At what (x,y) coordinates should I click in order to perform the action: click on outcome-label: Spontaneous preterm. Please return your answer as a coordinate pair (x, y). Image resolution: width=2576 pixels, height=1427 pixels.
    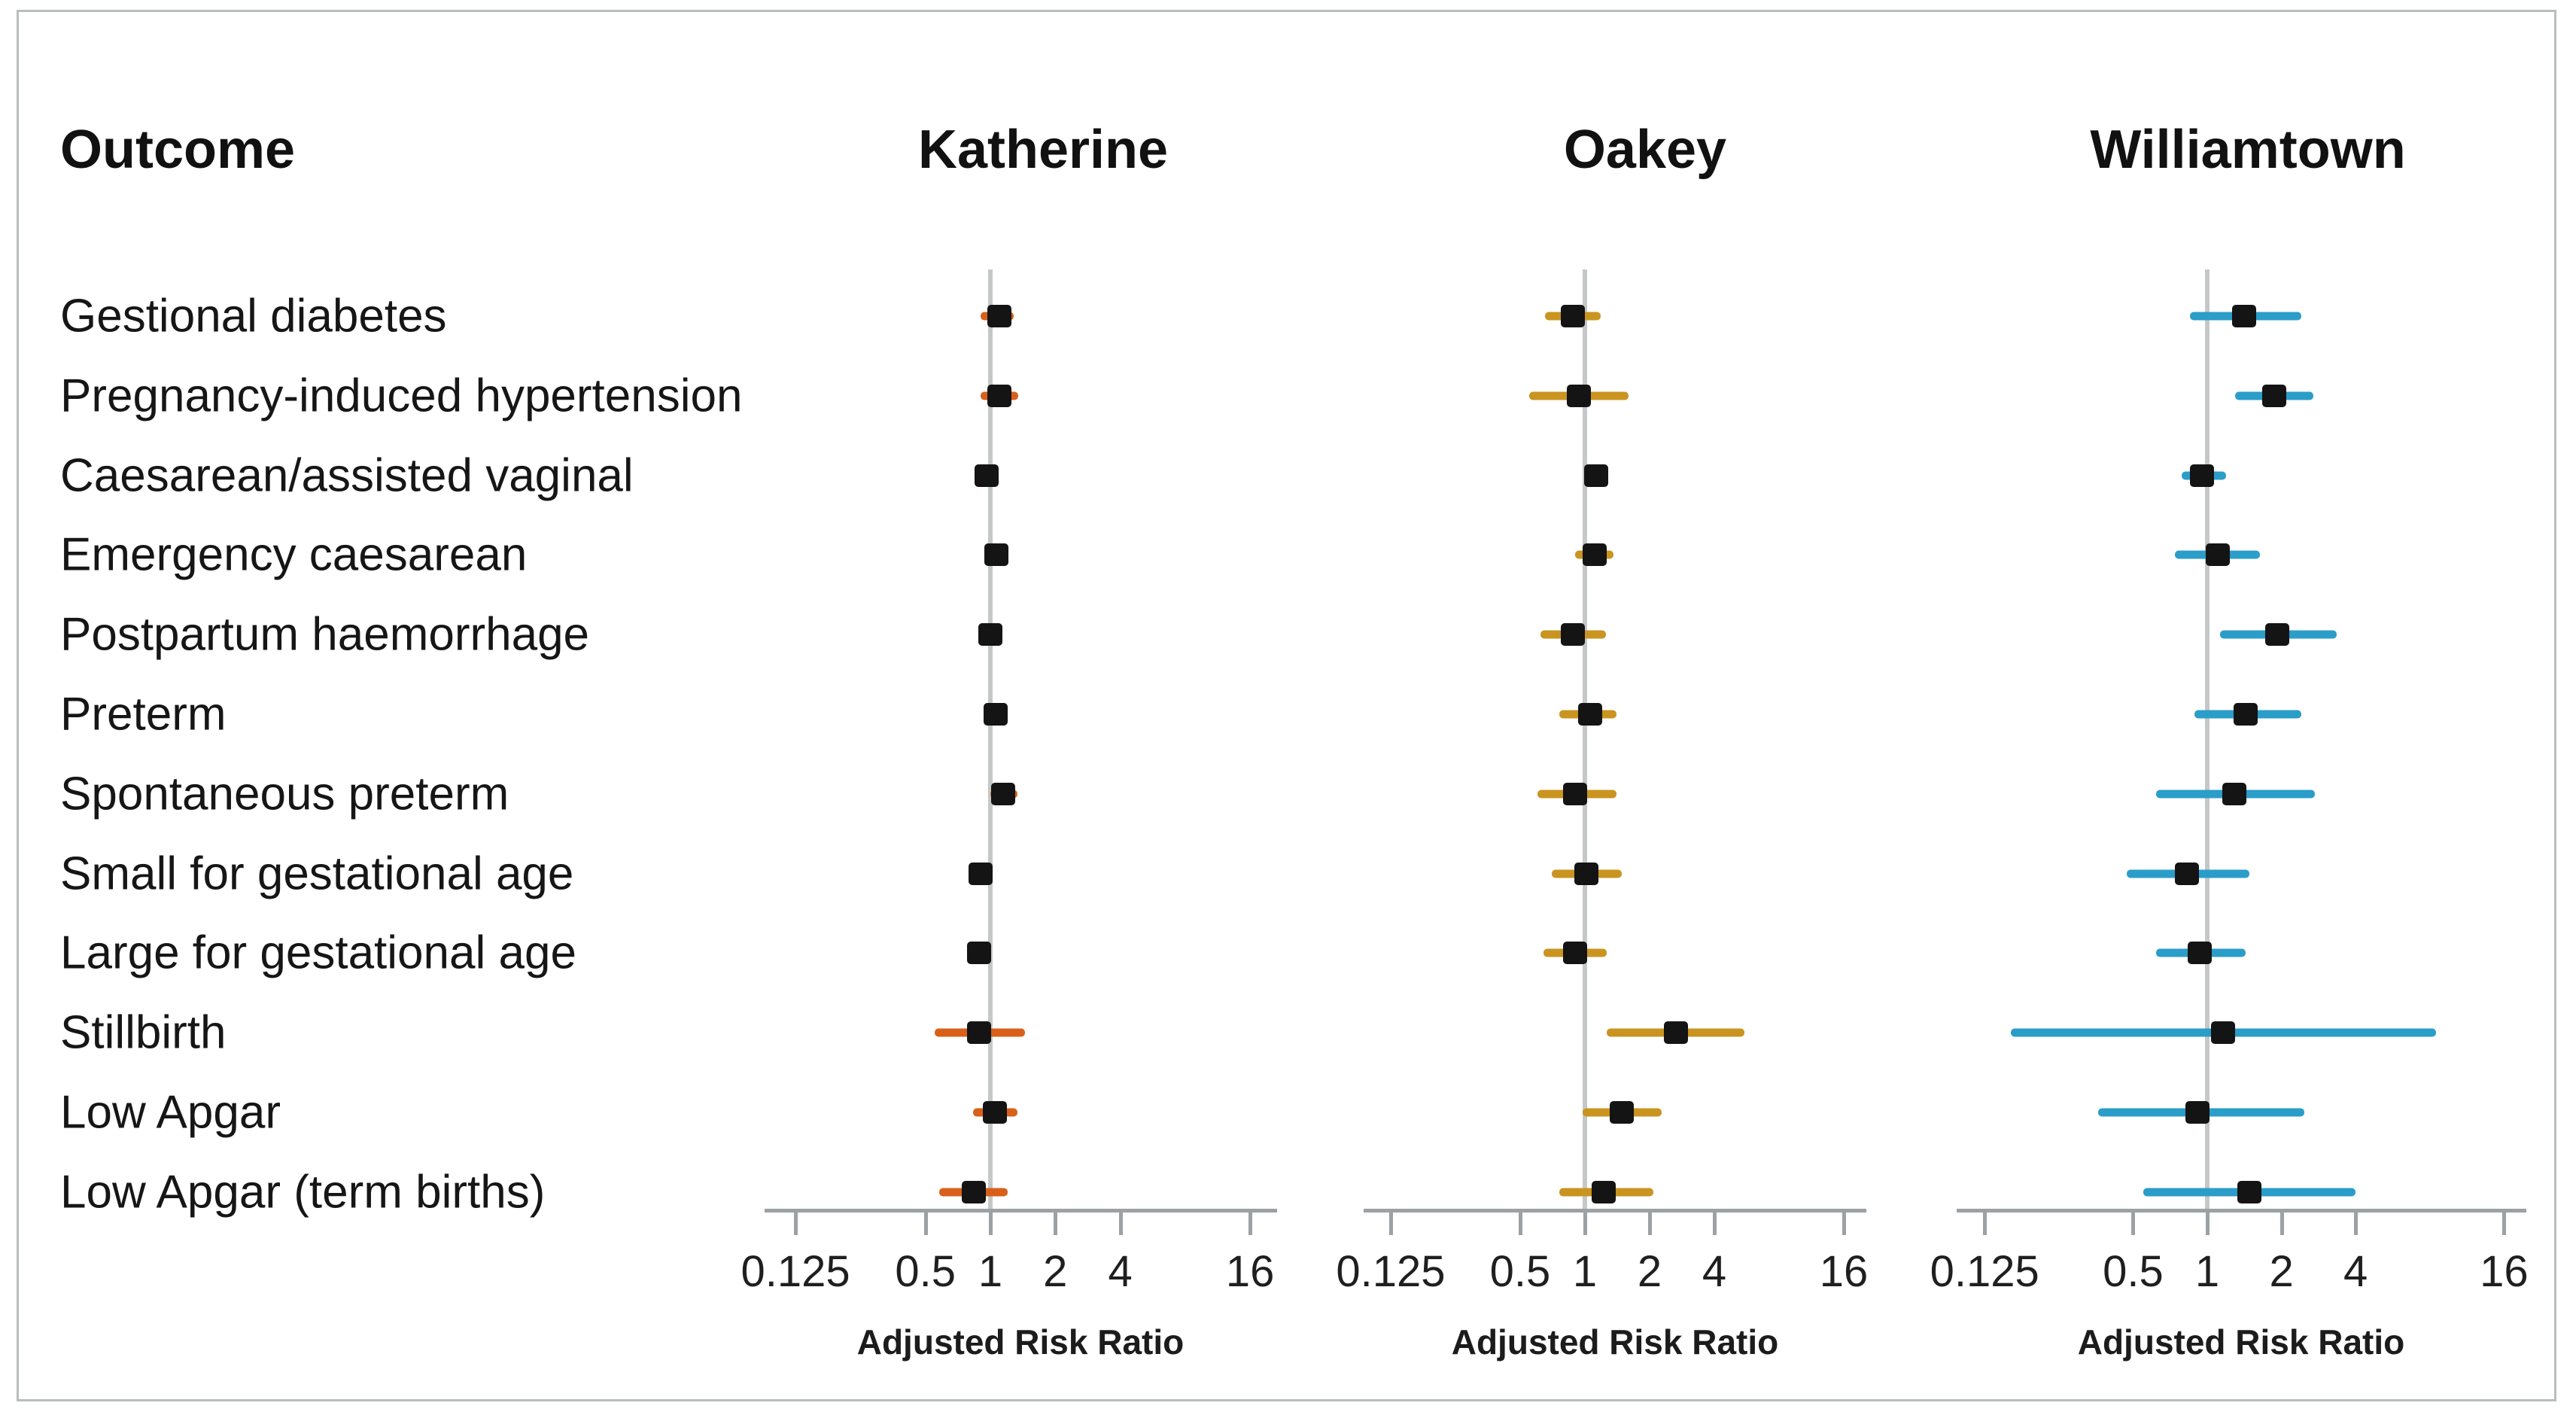
    Looking at the image, I should click on (284, 794).